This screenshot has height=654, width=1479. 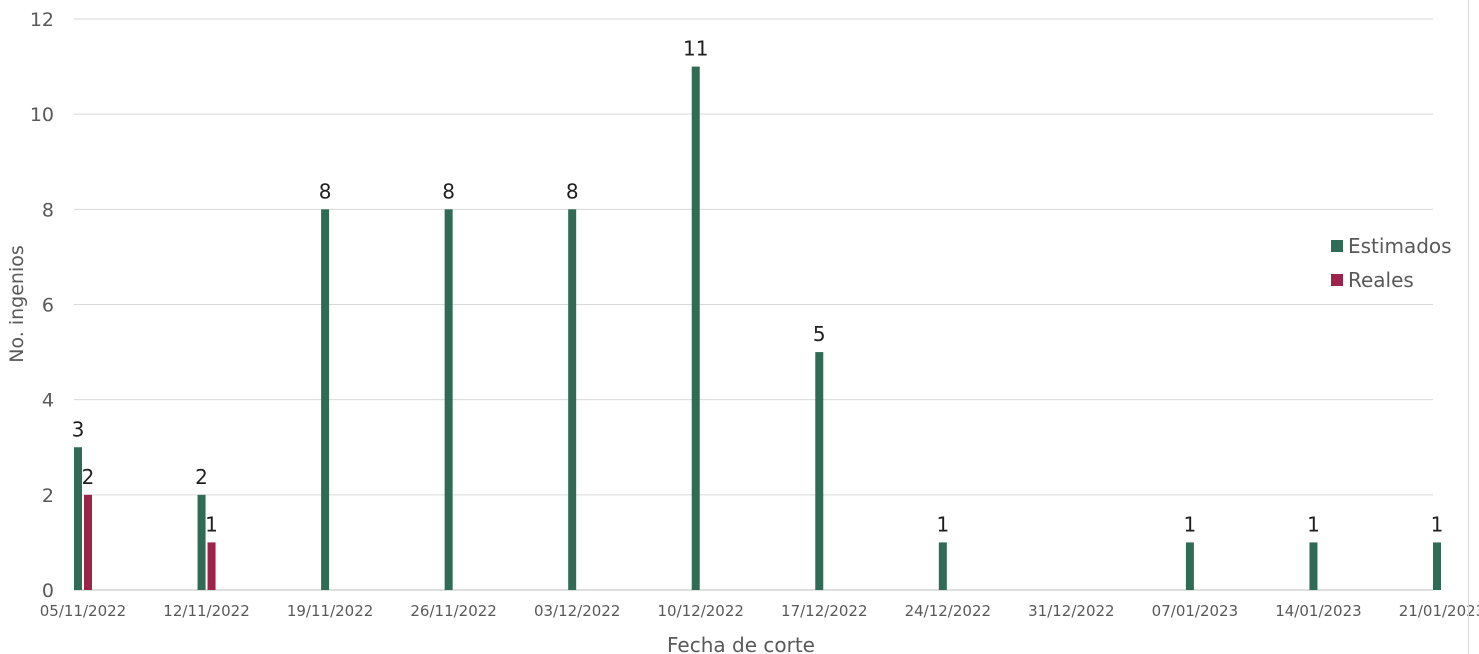 What do you see at coordinates (330, 611) in the screenshot?
I see `x-tick-label: 19/11/2022` at bounding box center [330, 611].